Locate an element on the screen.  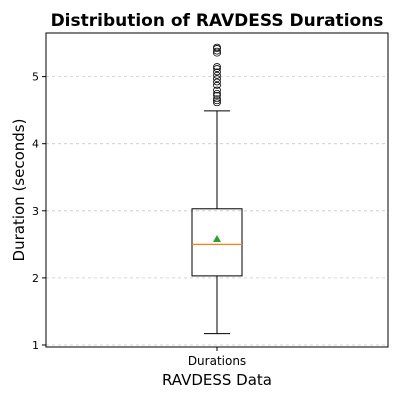
y-axis-label: Duration (seconds) is located at coordinates (19, 190).